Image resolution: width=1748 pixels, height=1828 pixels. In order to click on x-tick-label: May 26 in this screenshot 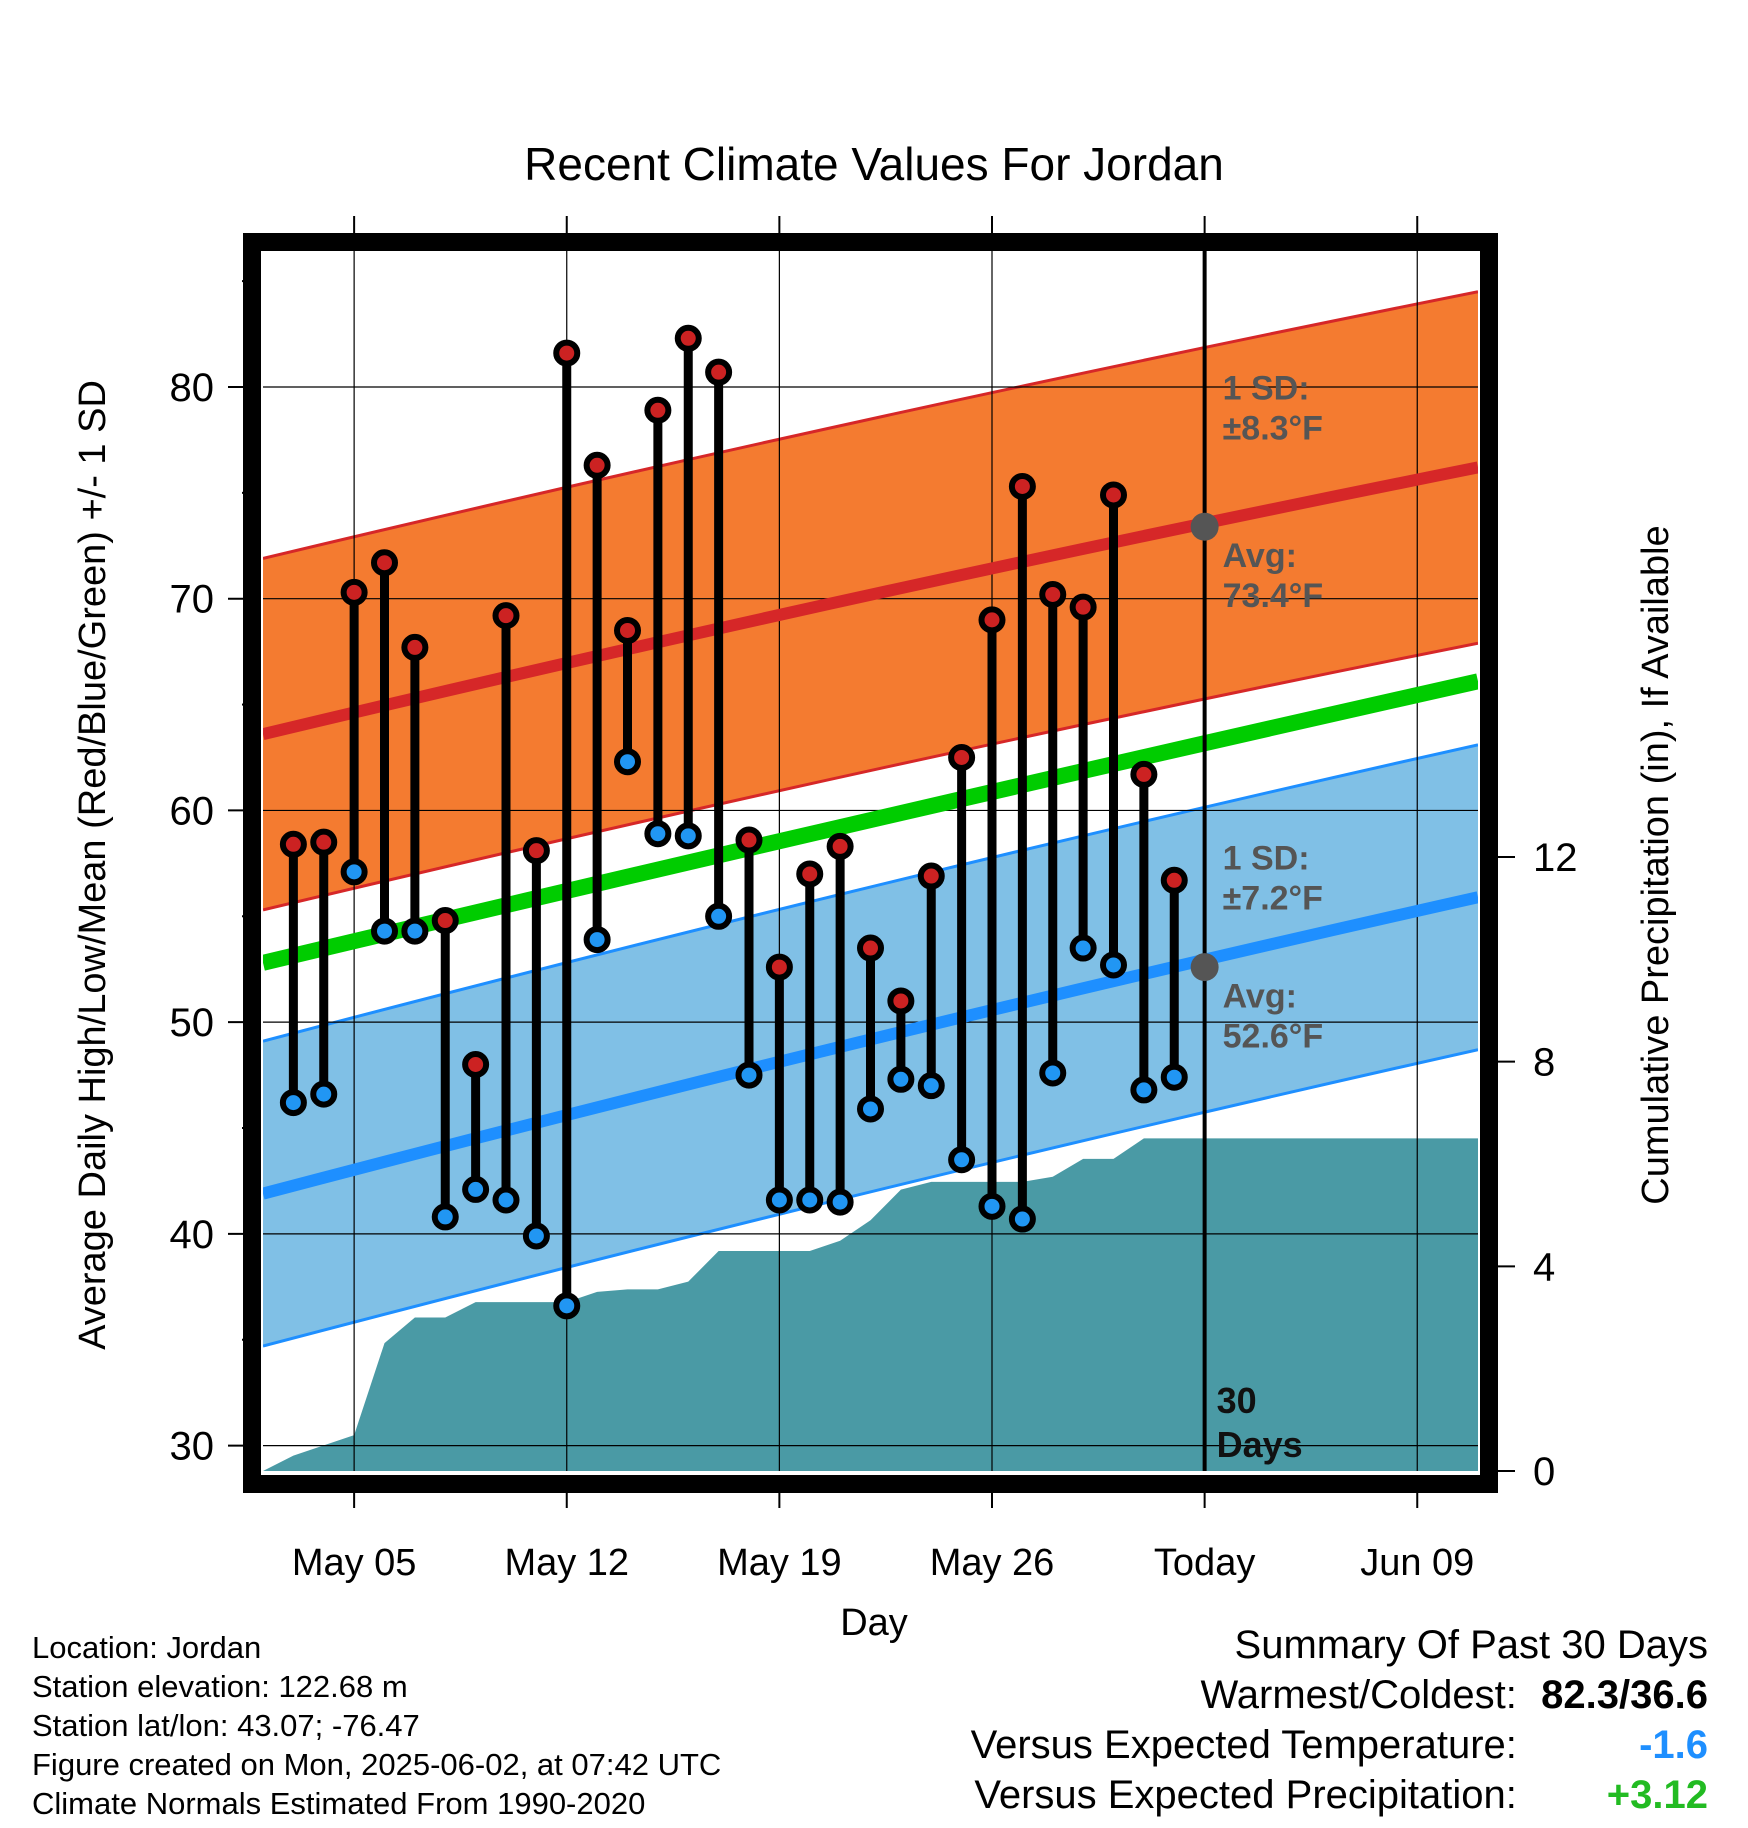, I will do `click(992, 1563)`.